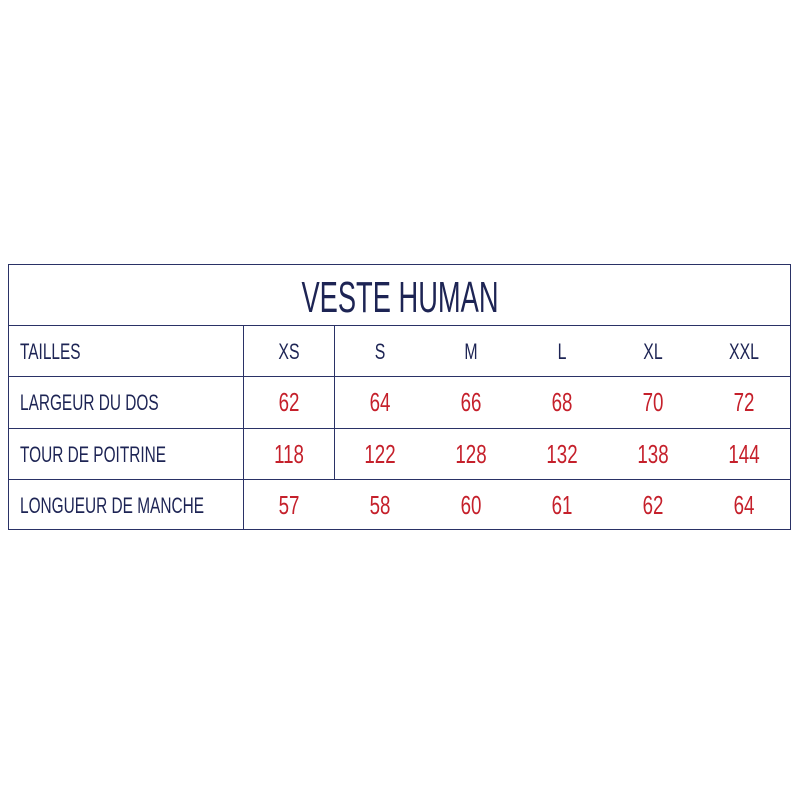  I want to click on table-cell: 128, so click(471, 454).